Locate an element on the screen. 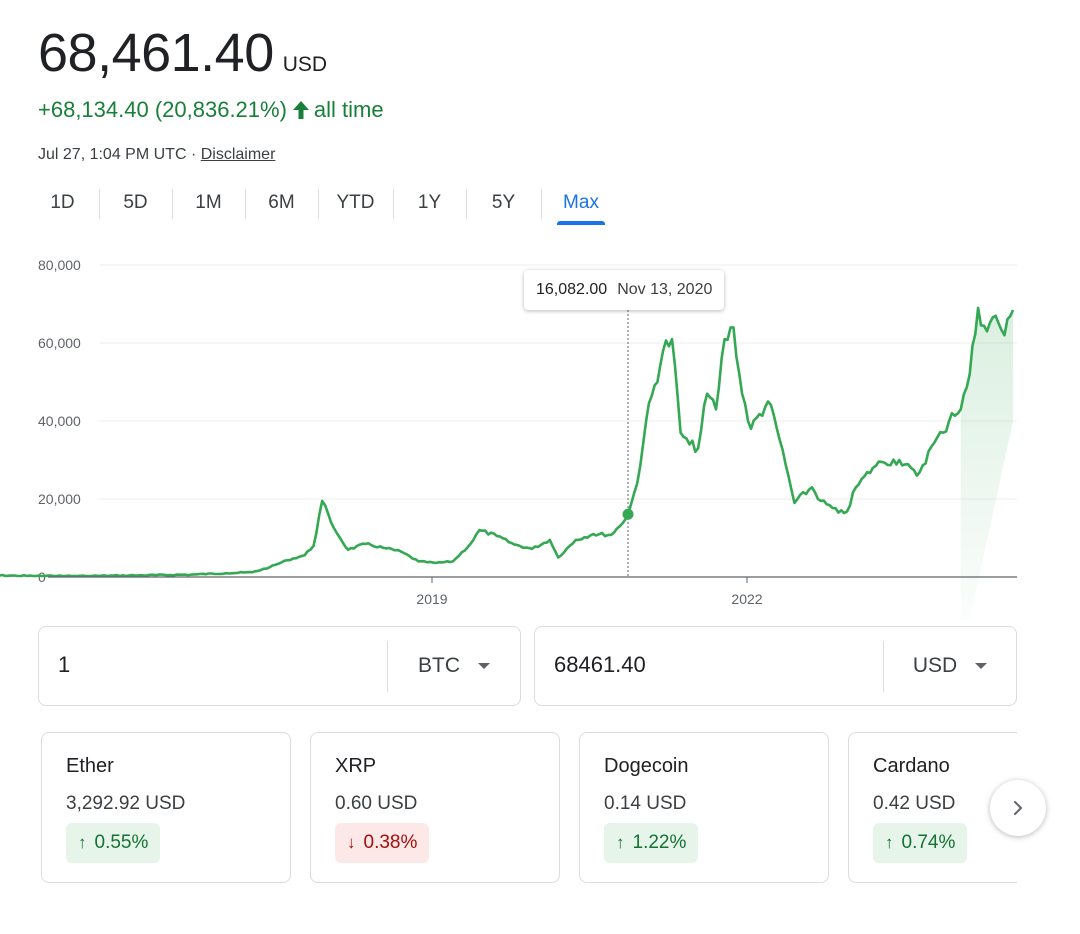 The height and width of the screenshot is (934, 1080). timestamp-row: Jul 27, 1:04 PM UTC · Disclaimer is located at coordinates (156, 155).